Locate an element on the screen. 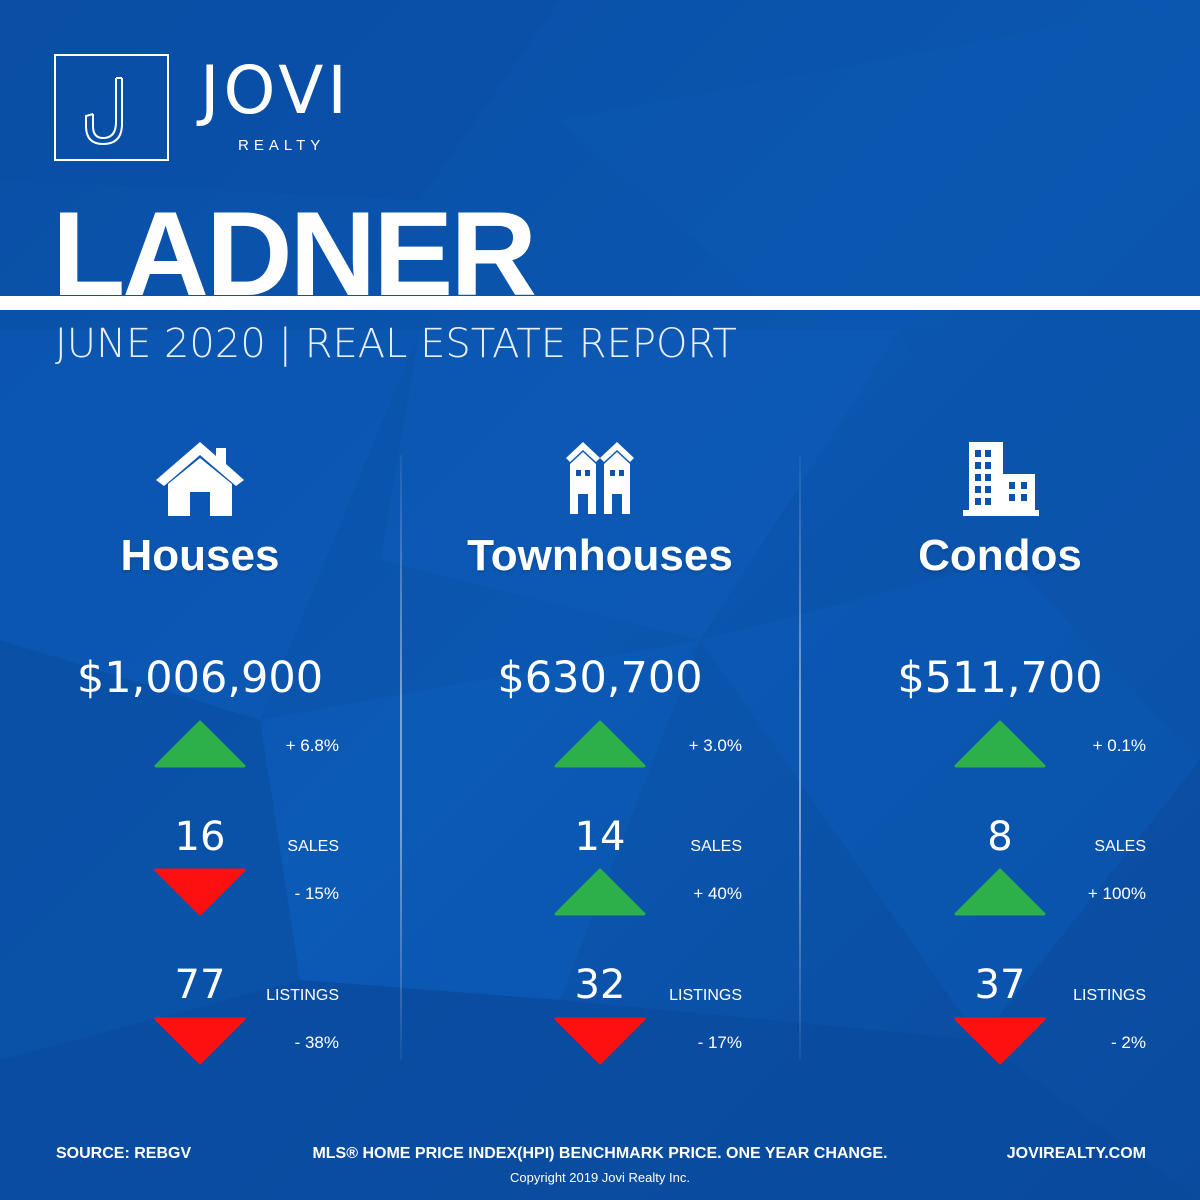 The image size is (1200, 1200). benchmark-price: $630,700 is located at coordinates (600, 678).